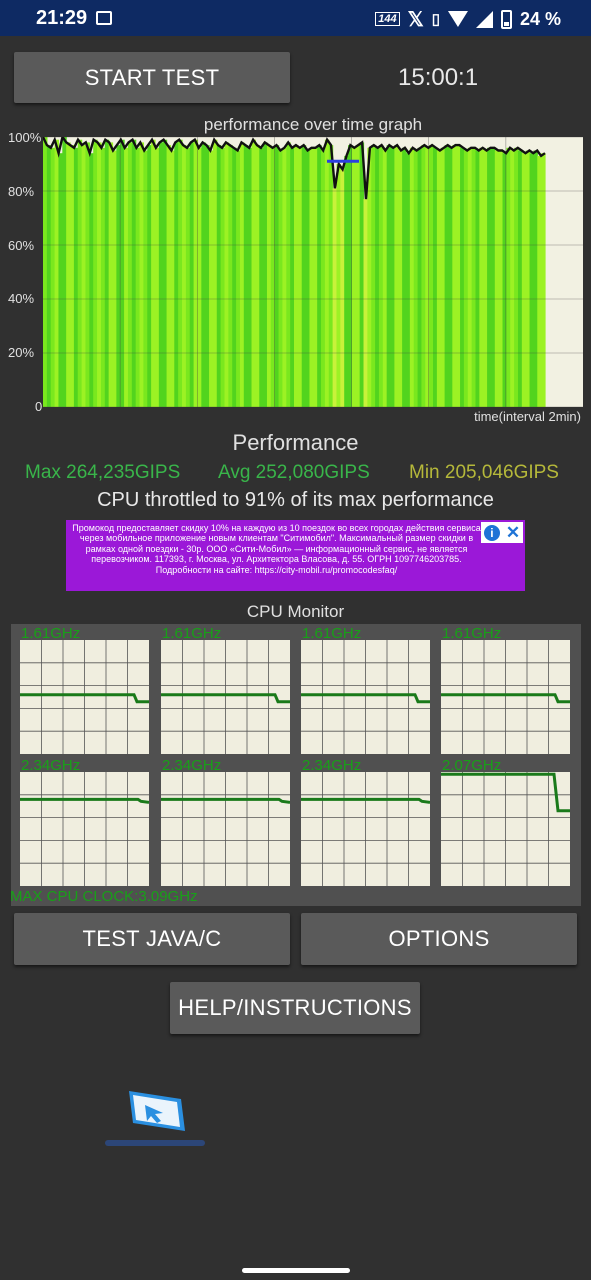 Image resolution: width=591 pixels, height=1280 pixels. I want to click on max-cpu-clock: MAX CPU CLOCK:3.09GHz, so click(104, 896).